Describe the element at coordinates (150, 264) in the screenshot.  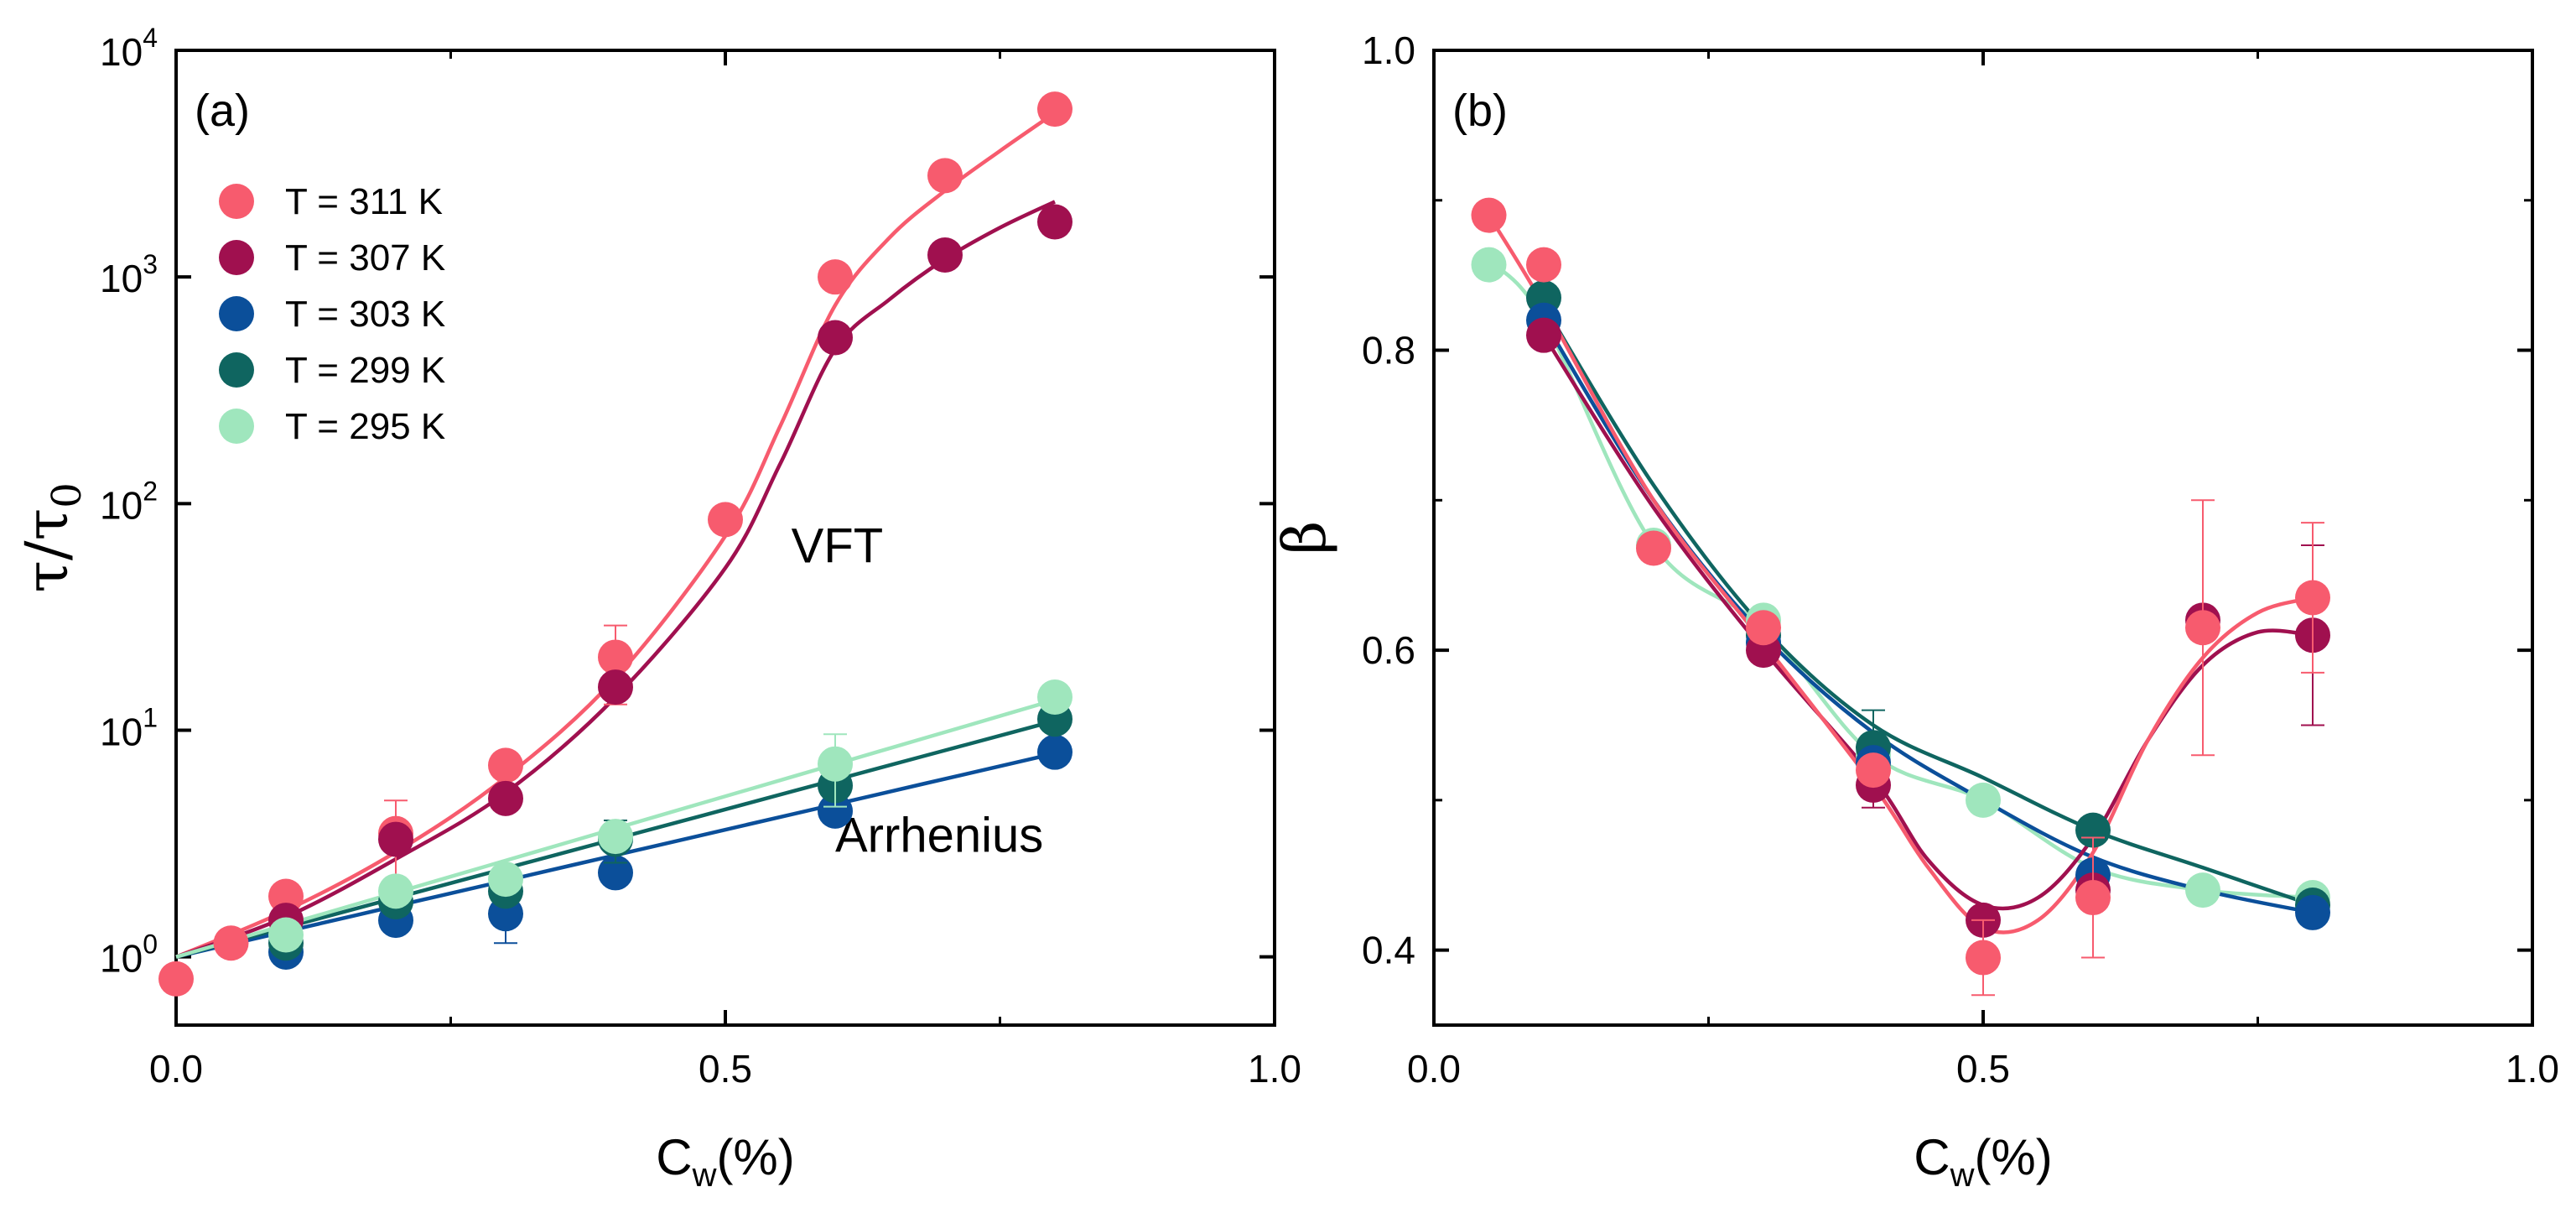
I see `y-tick-exponent: 3` at that location.